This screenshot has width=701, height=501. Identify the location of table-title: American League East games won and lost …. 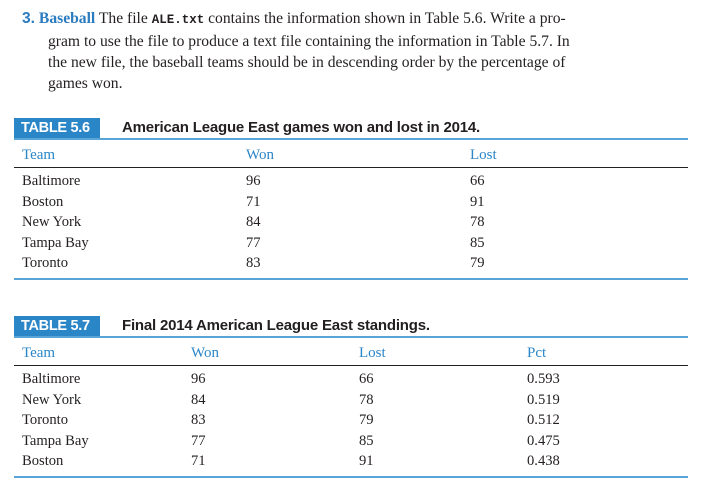
(301, 127).